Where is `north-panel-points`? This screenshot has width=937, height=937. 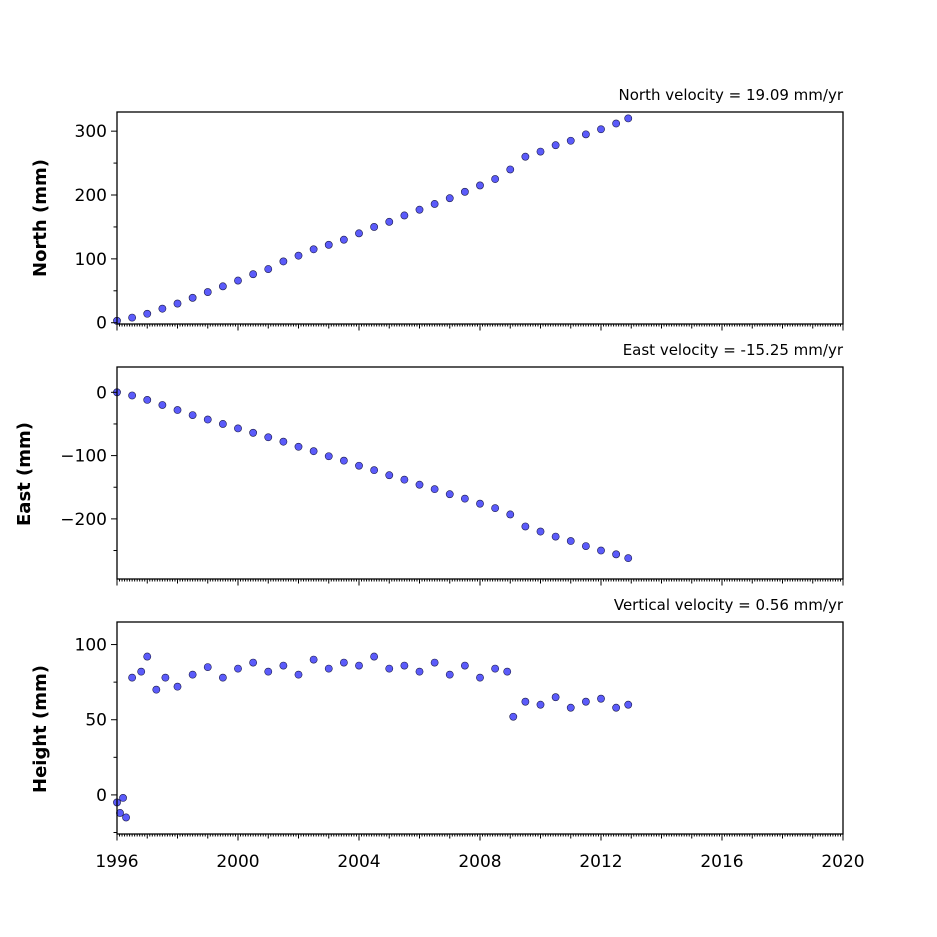
north-panel-points is located at coordinates (373, 219).